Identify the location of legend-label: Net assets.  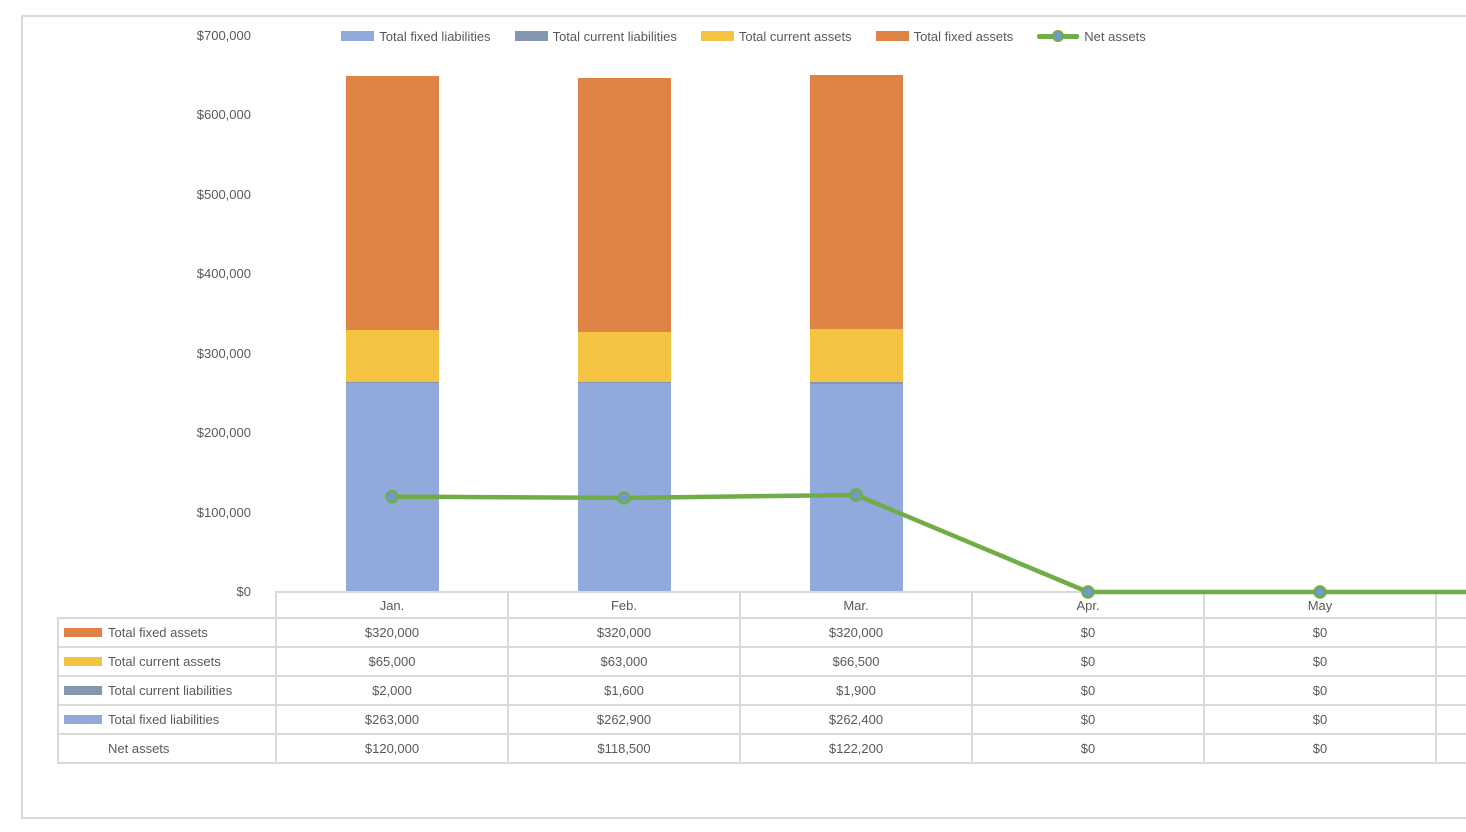
(1115, 36).